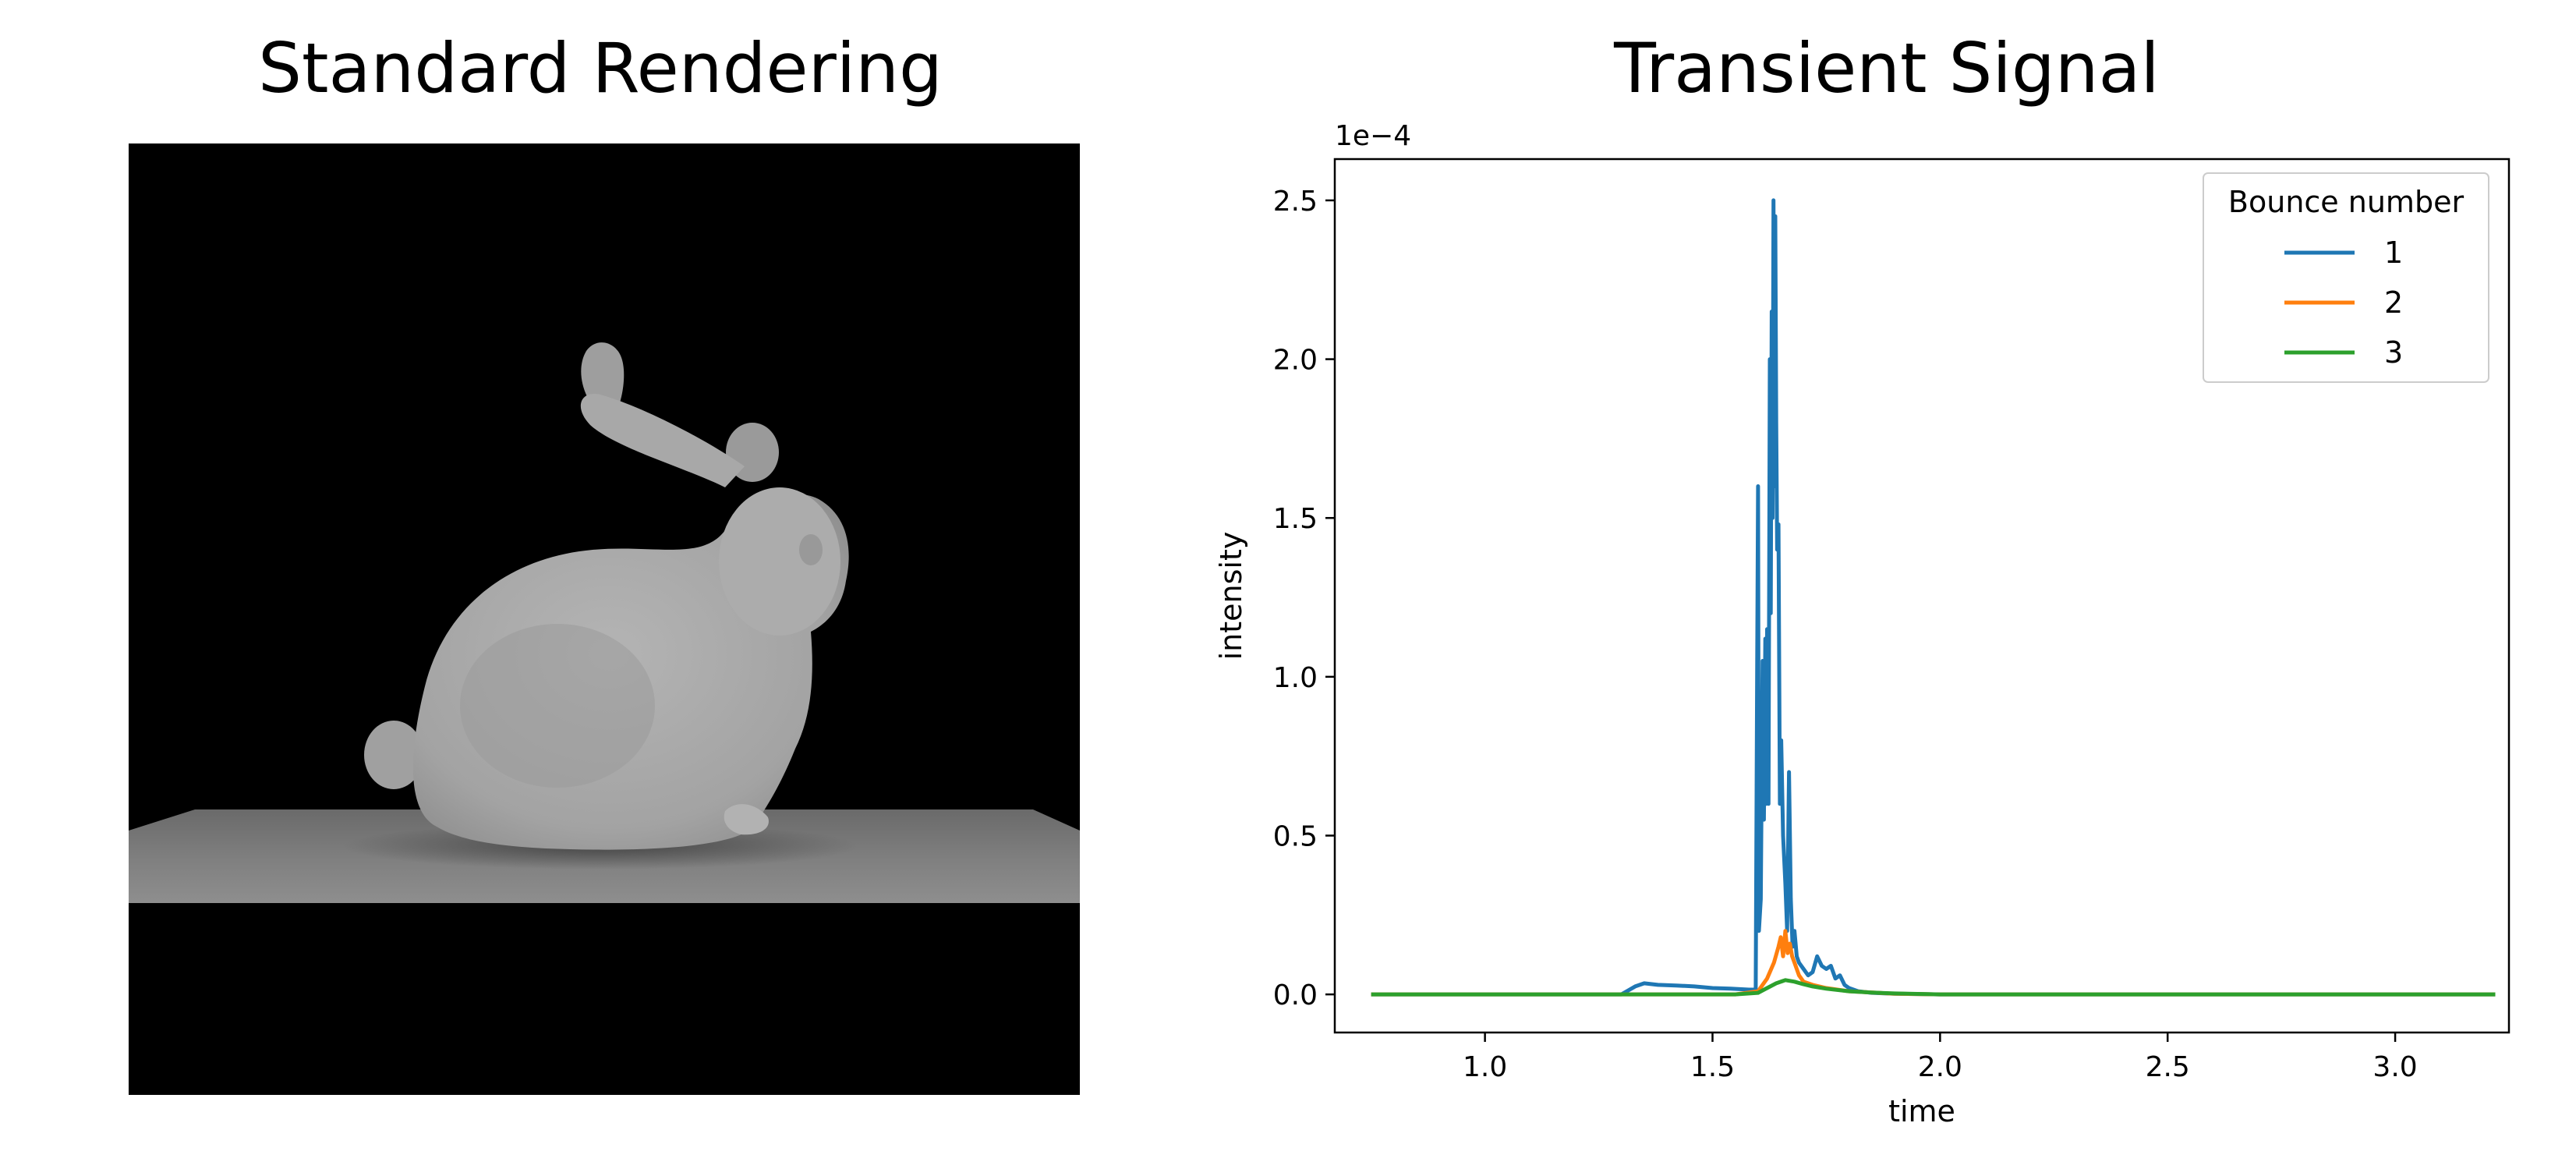 The image size is (2576, 1176). What do you see at coordinates (2395, 1067) in the screenshot?
I see `x-tick-label: 3.0` at bounding box center [2395, 1067].